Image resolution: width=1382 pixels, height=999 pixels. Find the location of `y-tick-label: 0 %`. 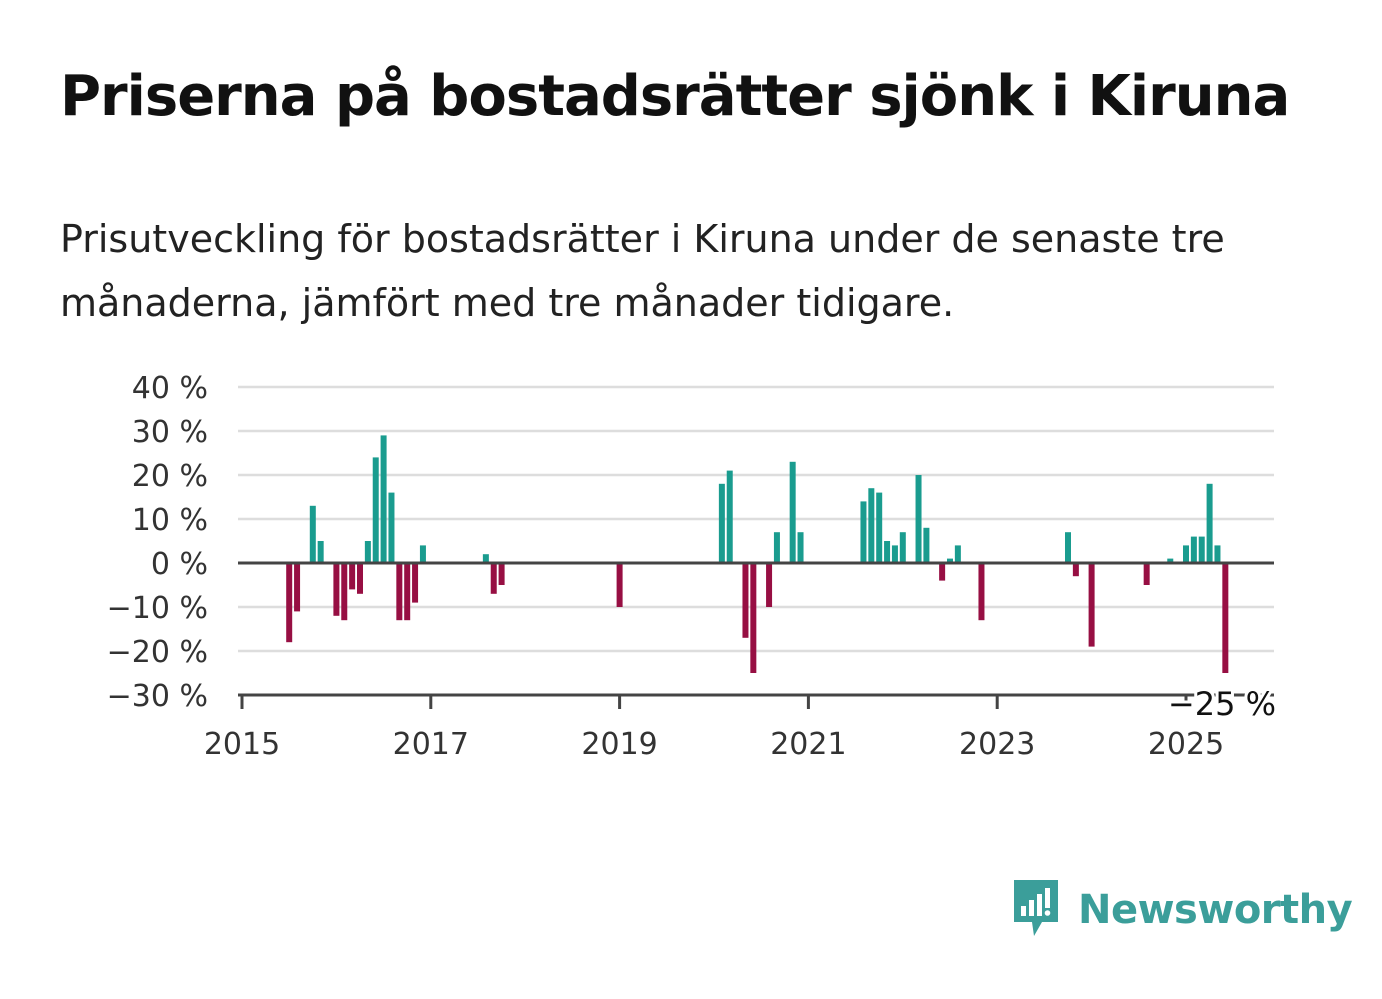

y-tick-label: 0 % is located at coordinates (179, 564).